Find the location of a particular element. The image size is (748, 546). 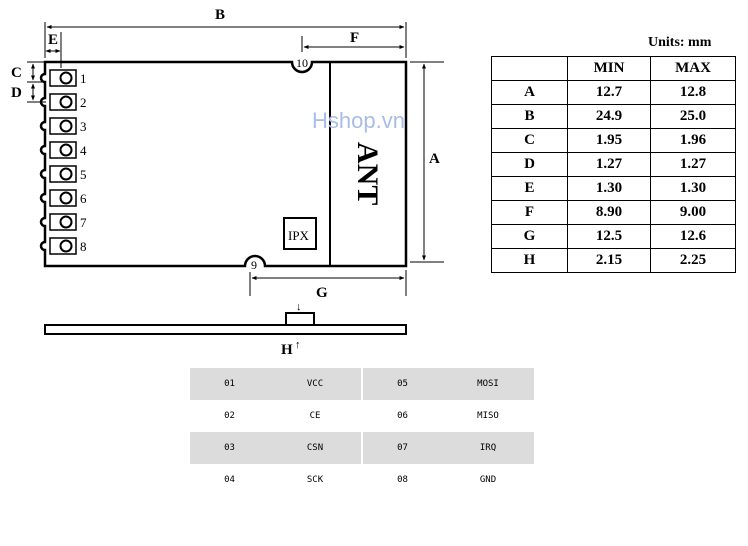

pin-number: 04 is located at coordinates (229, 480).